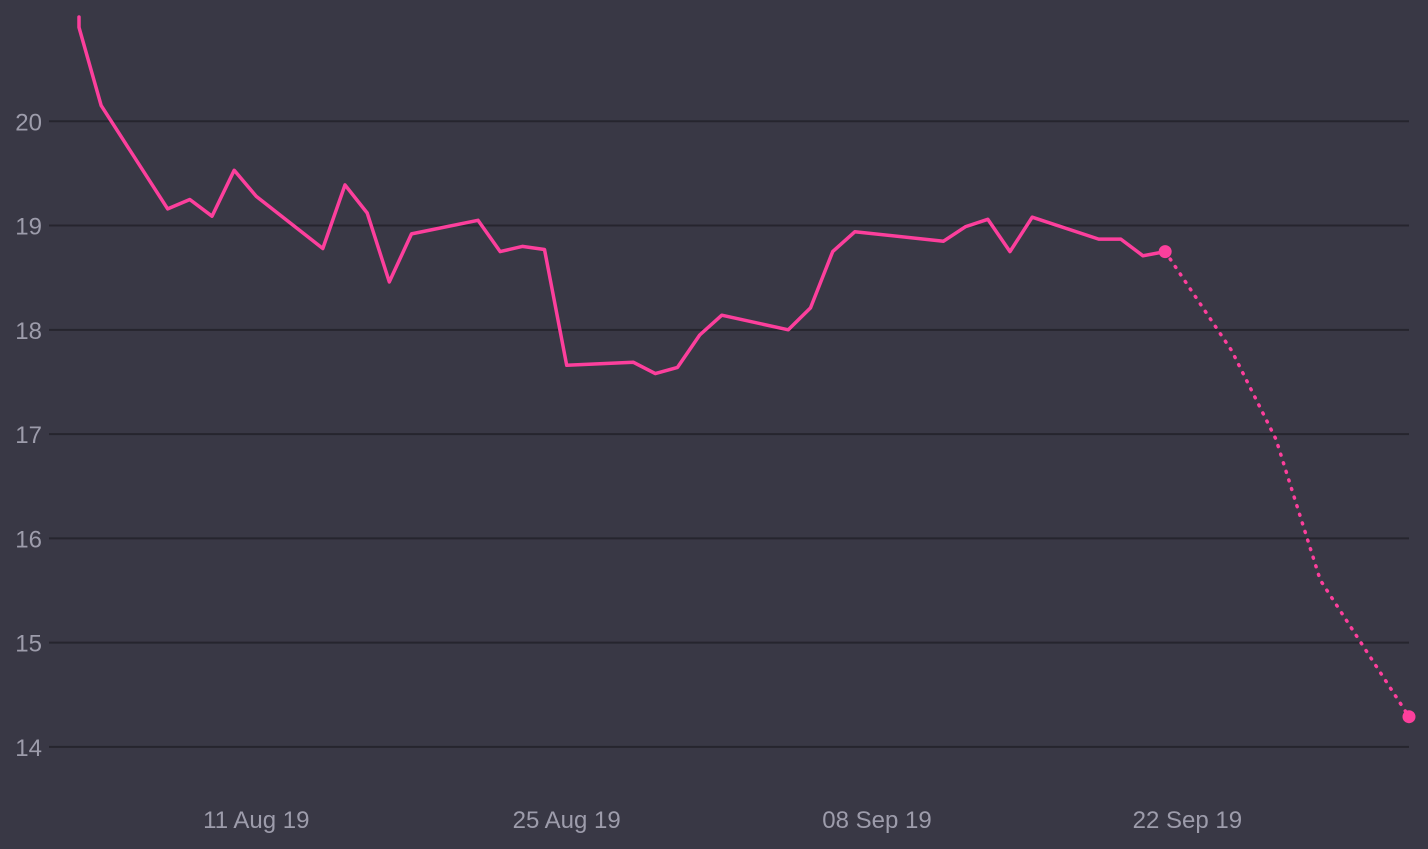 This screenshot has height=849, width=1428. What do you see at coordinates (1165, 252) in the screenshot?
I see `last-actual-point` at bounding box center [1165, 252].